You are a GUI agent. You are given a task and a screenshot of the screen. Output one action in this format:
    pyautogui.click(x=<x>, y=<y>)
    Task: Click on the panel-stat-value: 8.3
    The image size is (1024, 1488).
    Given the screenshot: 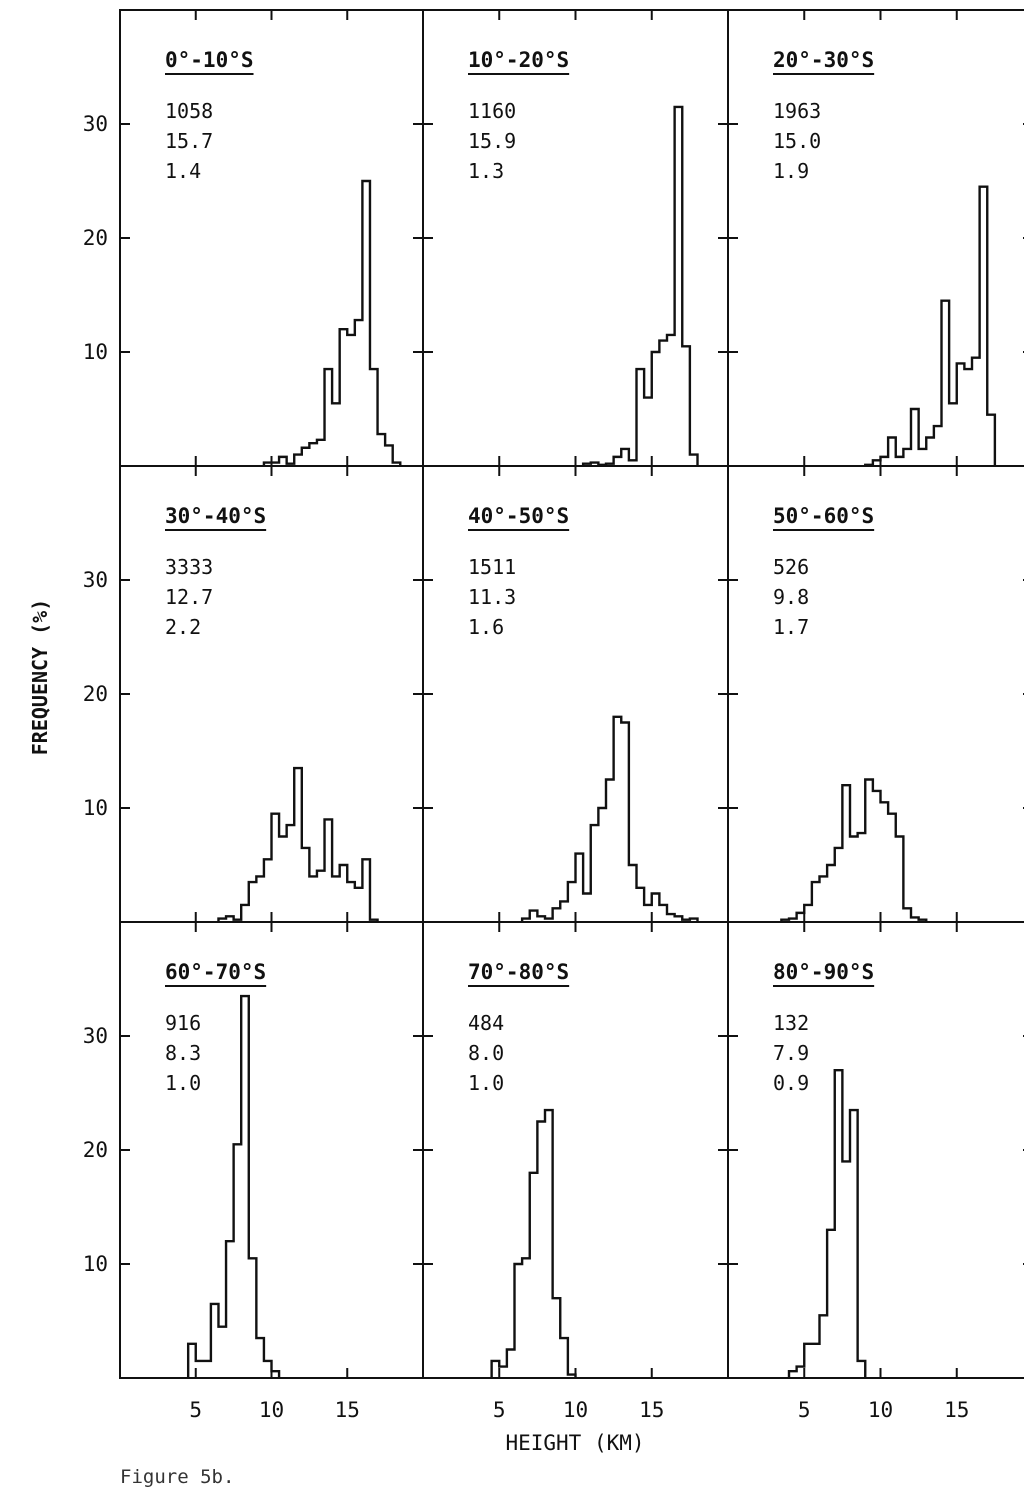 What is the action you would take?
    pyautogui.click(x=183, y=1053)
    